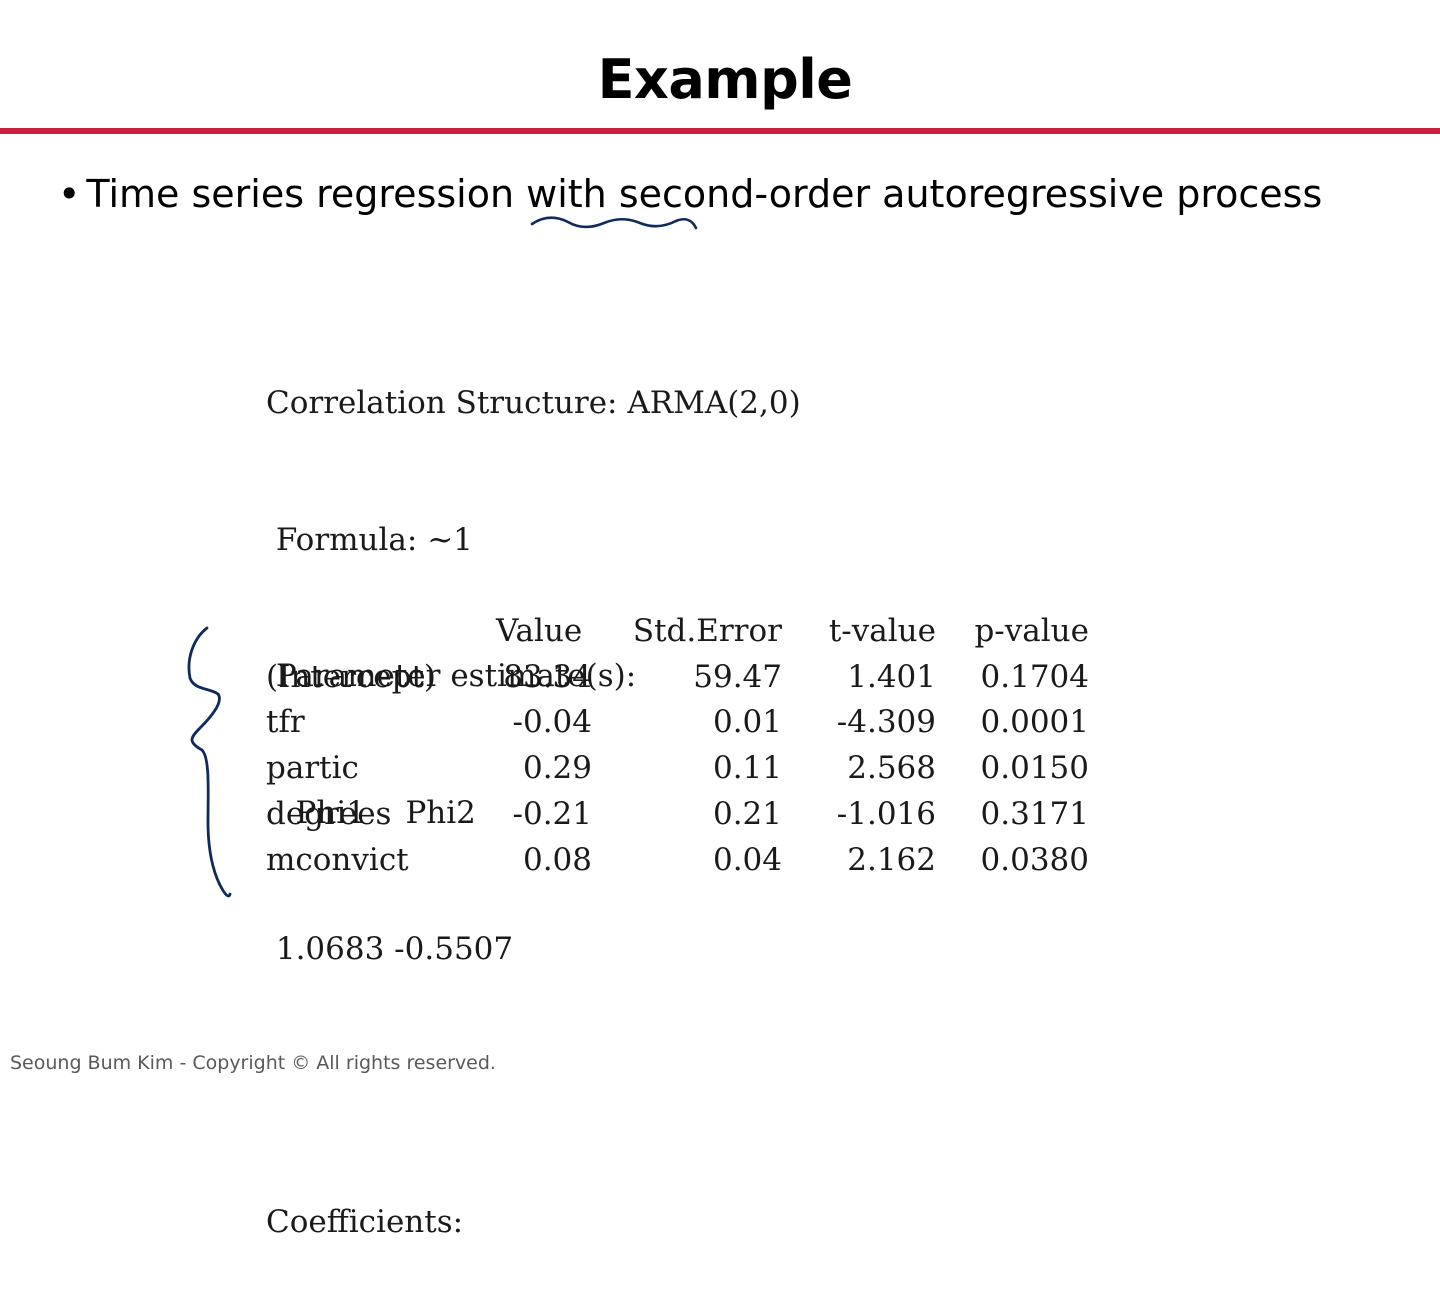 This screenshot has width=1440, height=1291. Describe the element at coordinates (552, 814) in the screenshot. I see `table-cell: -0.21` at that location.